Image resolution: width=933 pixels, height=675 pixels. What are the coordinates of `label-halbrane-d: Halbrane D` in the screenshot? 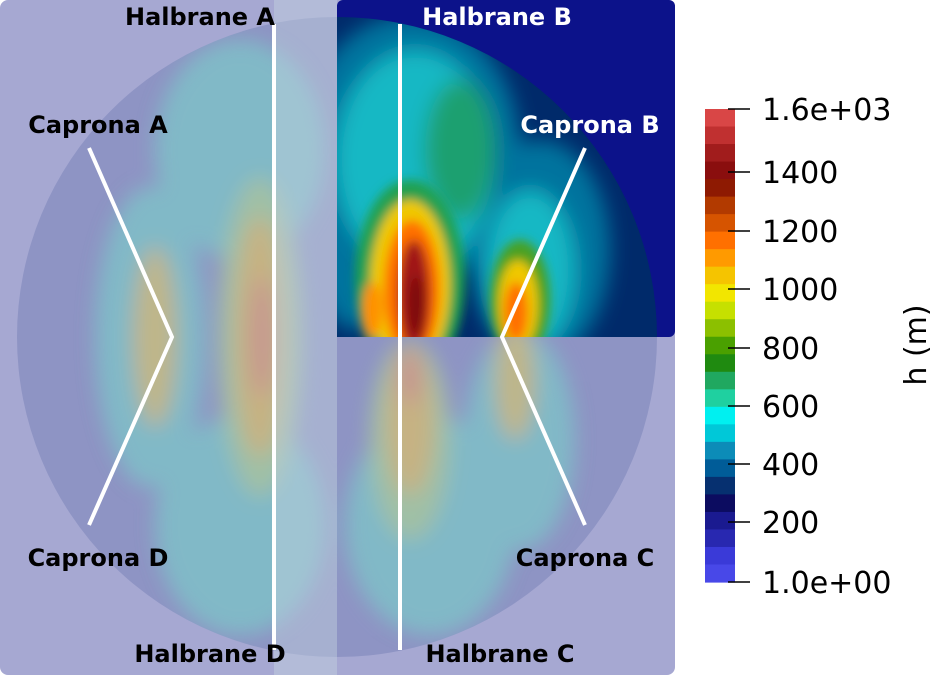 It's located at (209, 654).